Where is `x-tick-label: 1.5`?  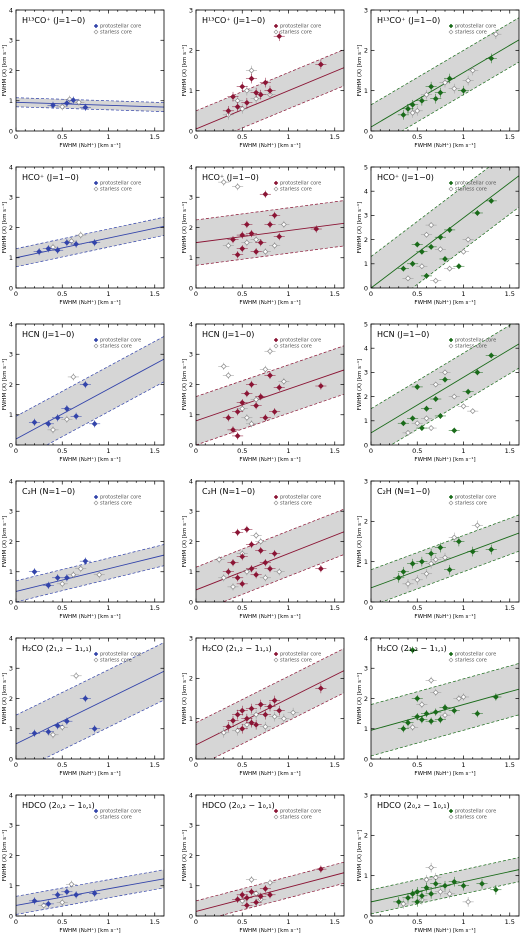 x-tick-label: 1.5 is located at coordinates (155, 294).